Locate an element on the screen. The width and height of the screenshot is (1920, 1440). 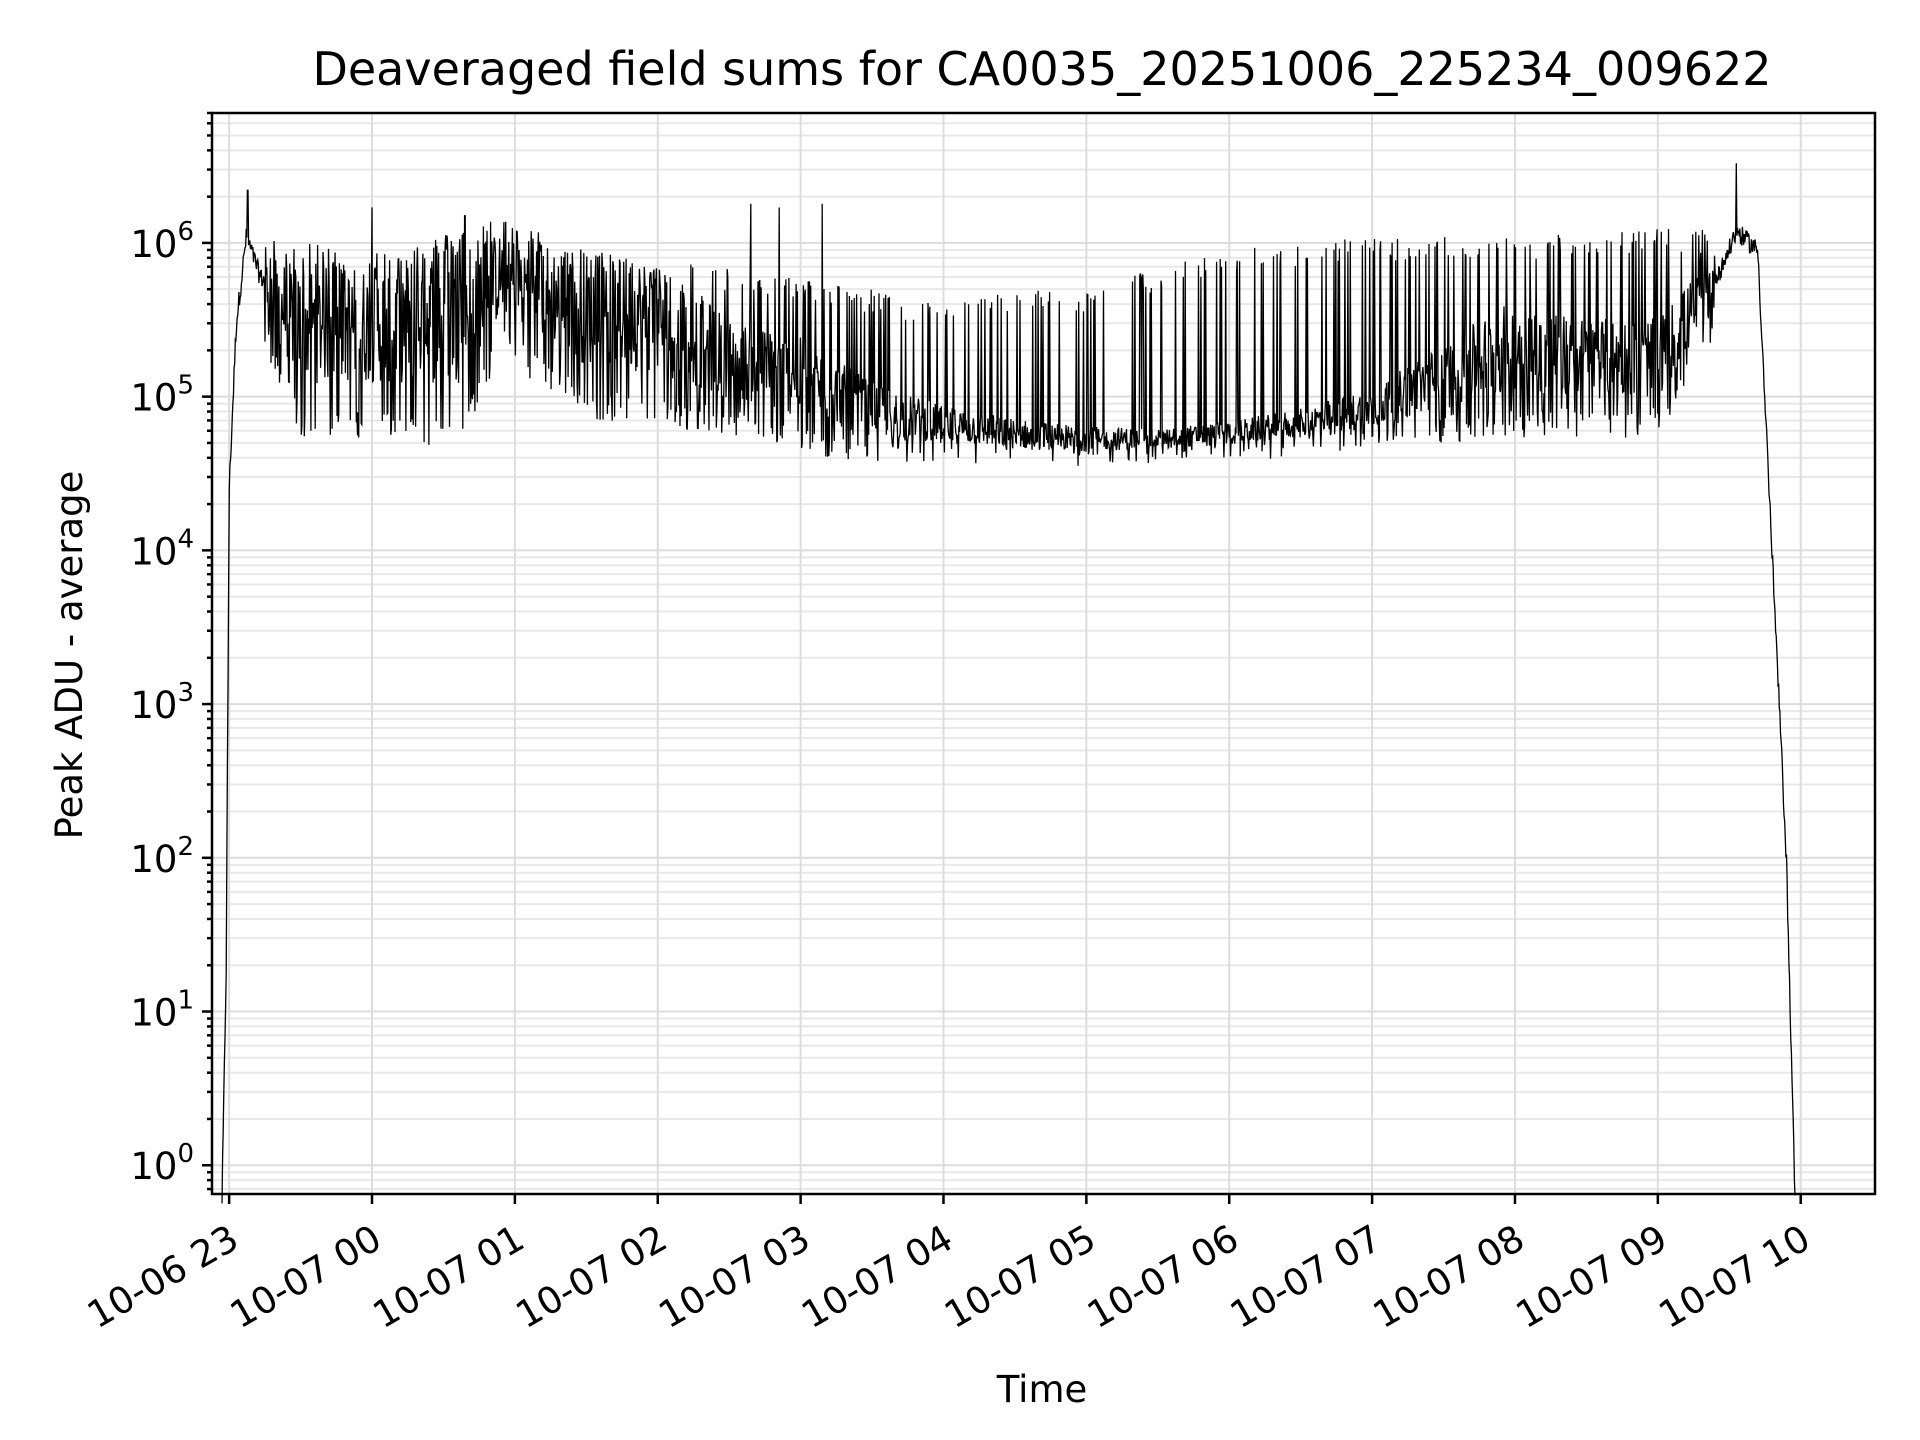
y-tick-label: 10⁵ is located at coordinates (162, 395).